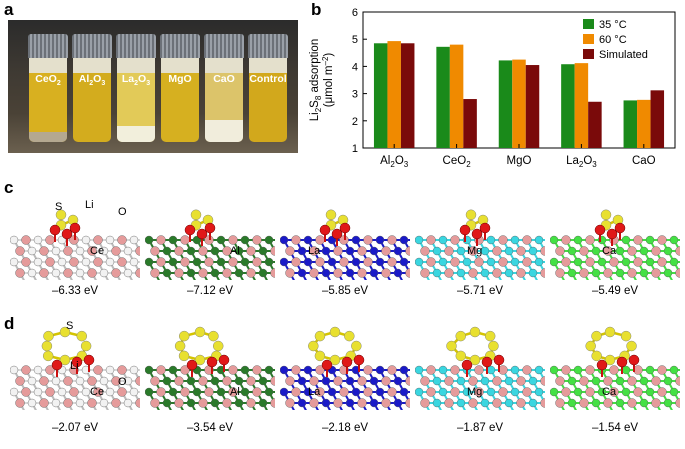  What do you see at coordinates (92, 80) in the screenshot?
I see `vial-label: Al2O3` at bounding box center [92, 80].